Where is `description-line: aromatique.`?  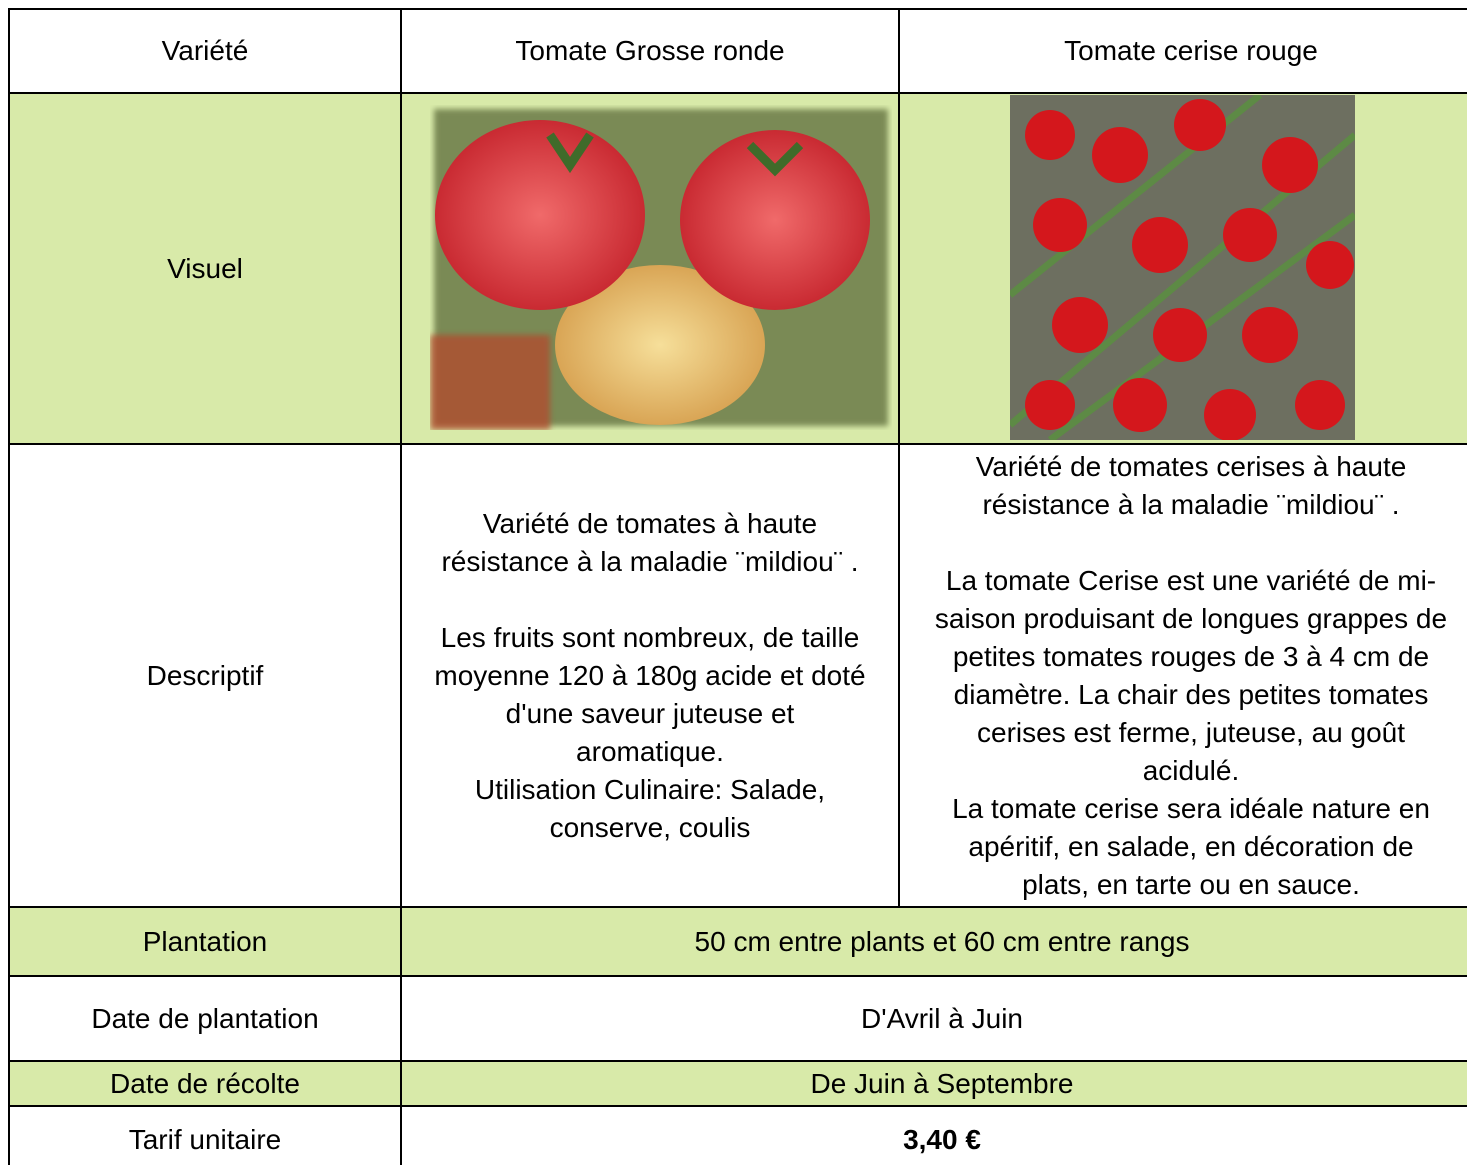
description-line: aromatique. is located at coordinates (650, 751).